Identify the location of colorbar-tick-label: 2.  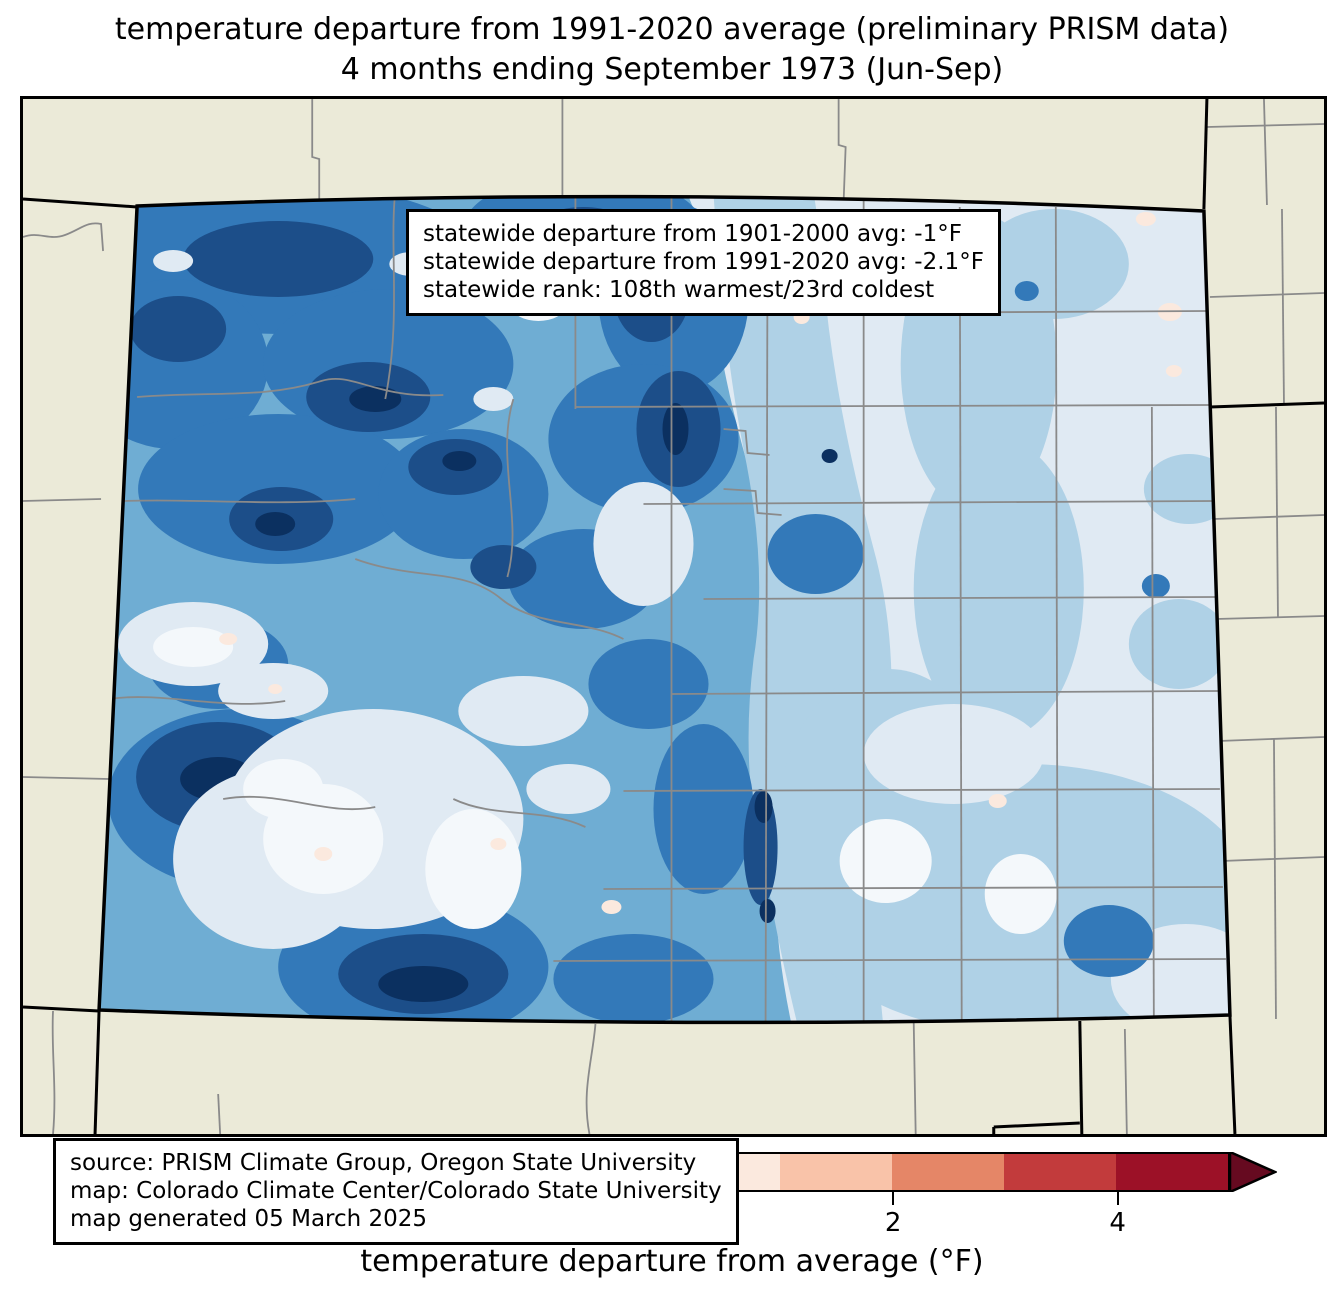
(893, 1223).